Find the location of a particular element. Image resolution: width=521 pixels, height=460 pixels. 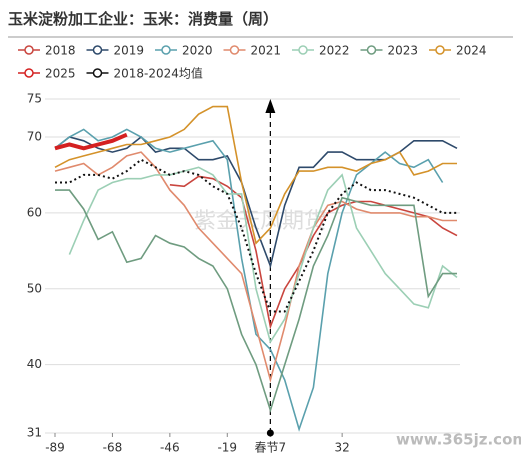

legend-label: 2020 is located at coordinates (197, 51).